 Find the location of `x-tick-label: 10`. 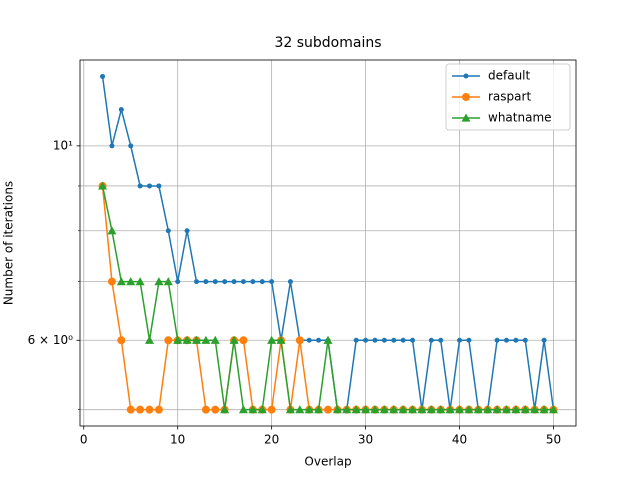

x-tick-label: 10 is located at coordinates (177, 440).